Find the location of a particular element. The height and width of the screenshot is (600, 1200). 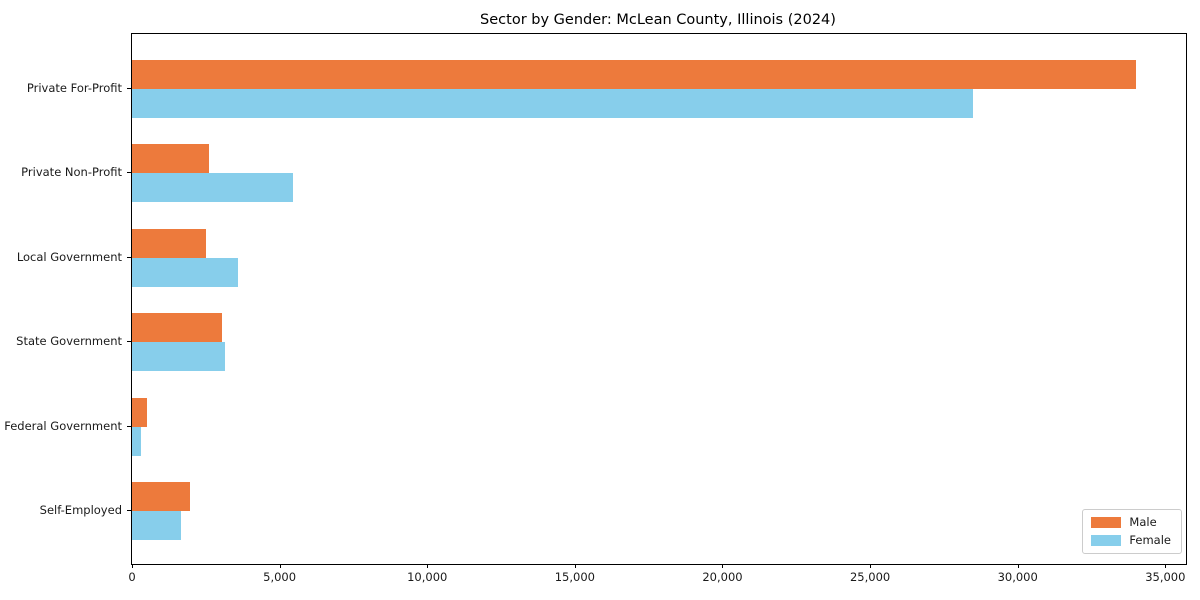

y-axis-label: Local Government is located at coordinates (69, 256).